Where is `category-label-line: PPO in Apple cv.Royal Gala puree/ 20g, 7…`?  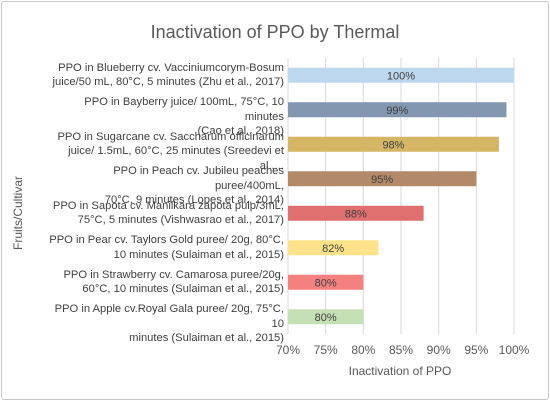 category-label-line: PPO in Apple cv.Royal Gala puree/ 20g, 7… is located at coordinates (169, 316).